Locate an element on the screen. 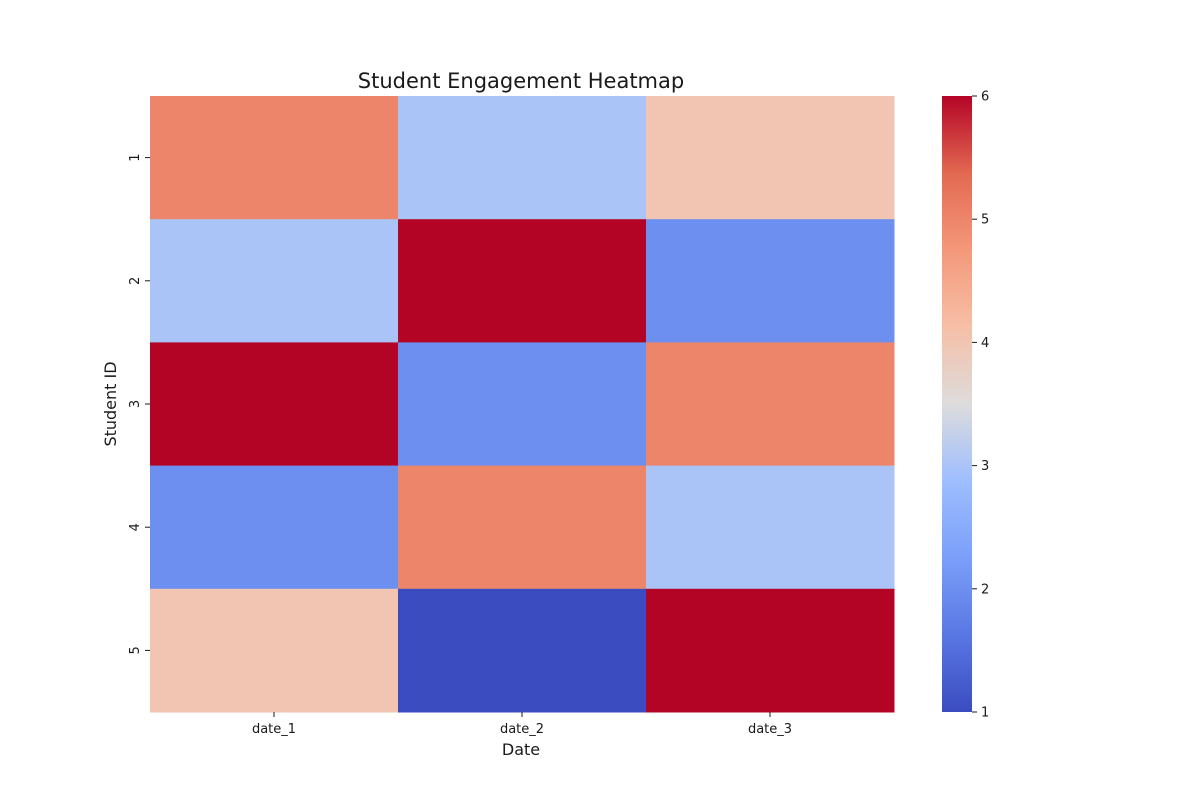 The height and width of the screenshot is (800, 1200). heatmap-cell-r1-c3 is located at coordinates (770, 158).